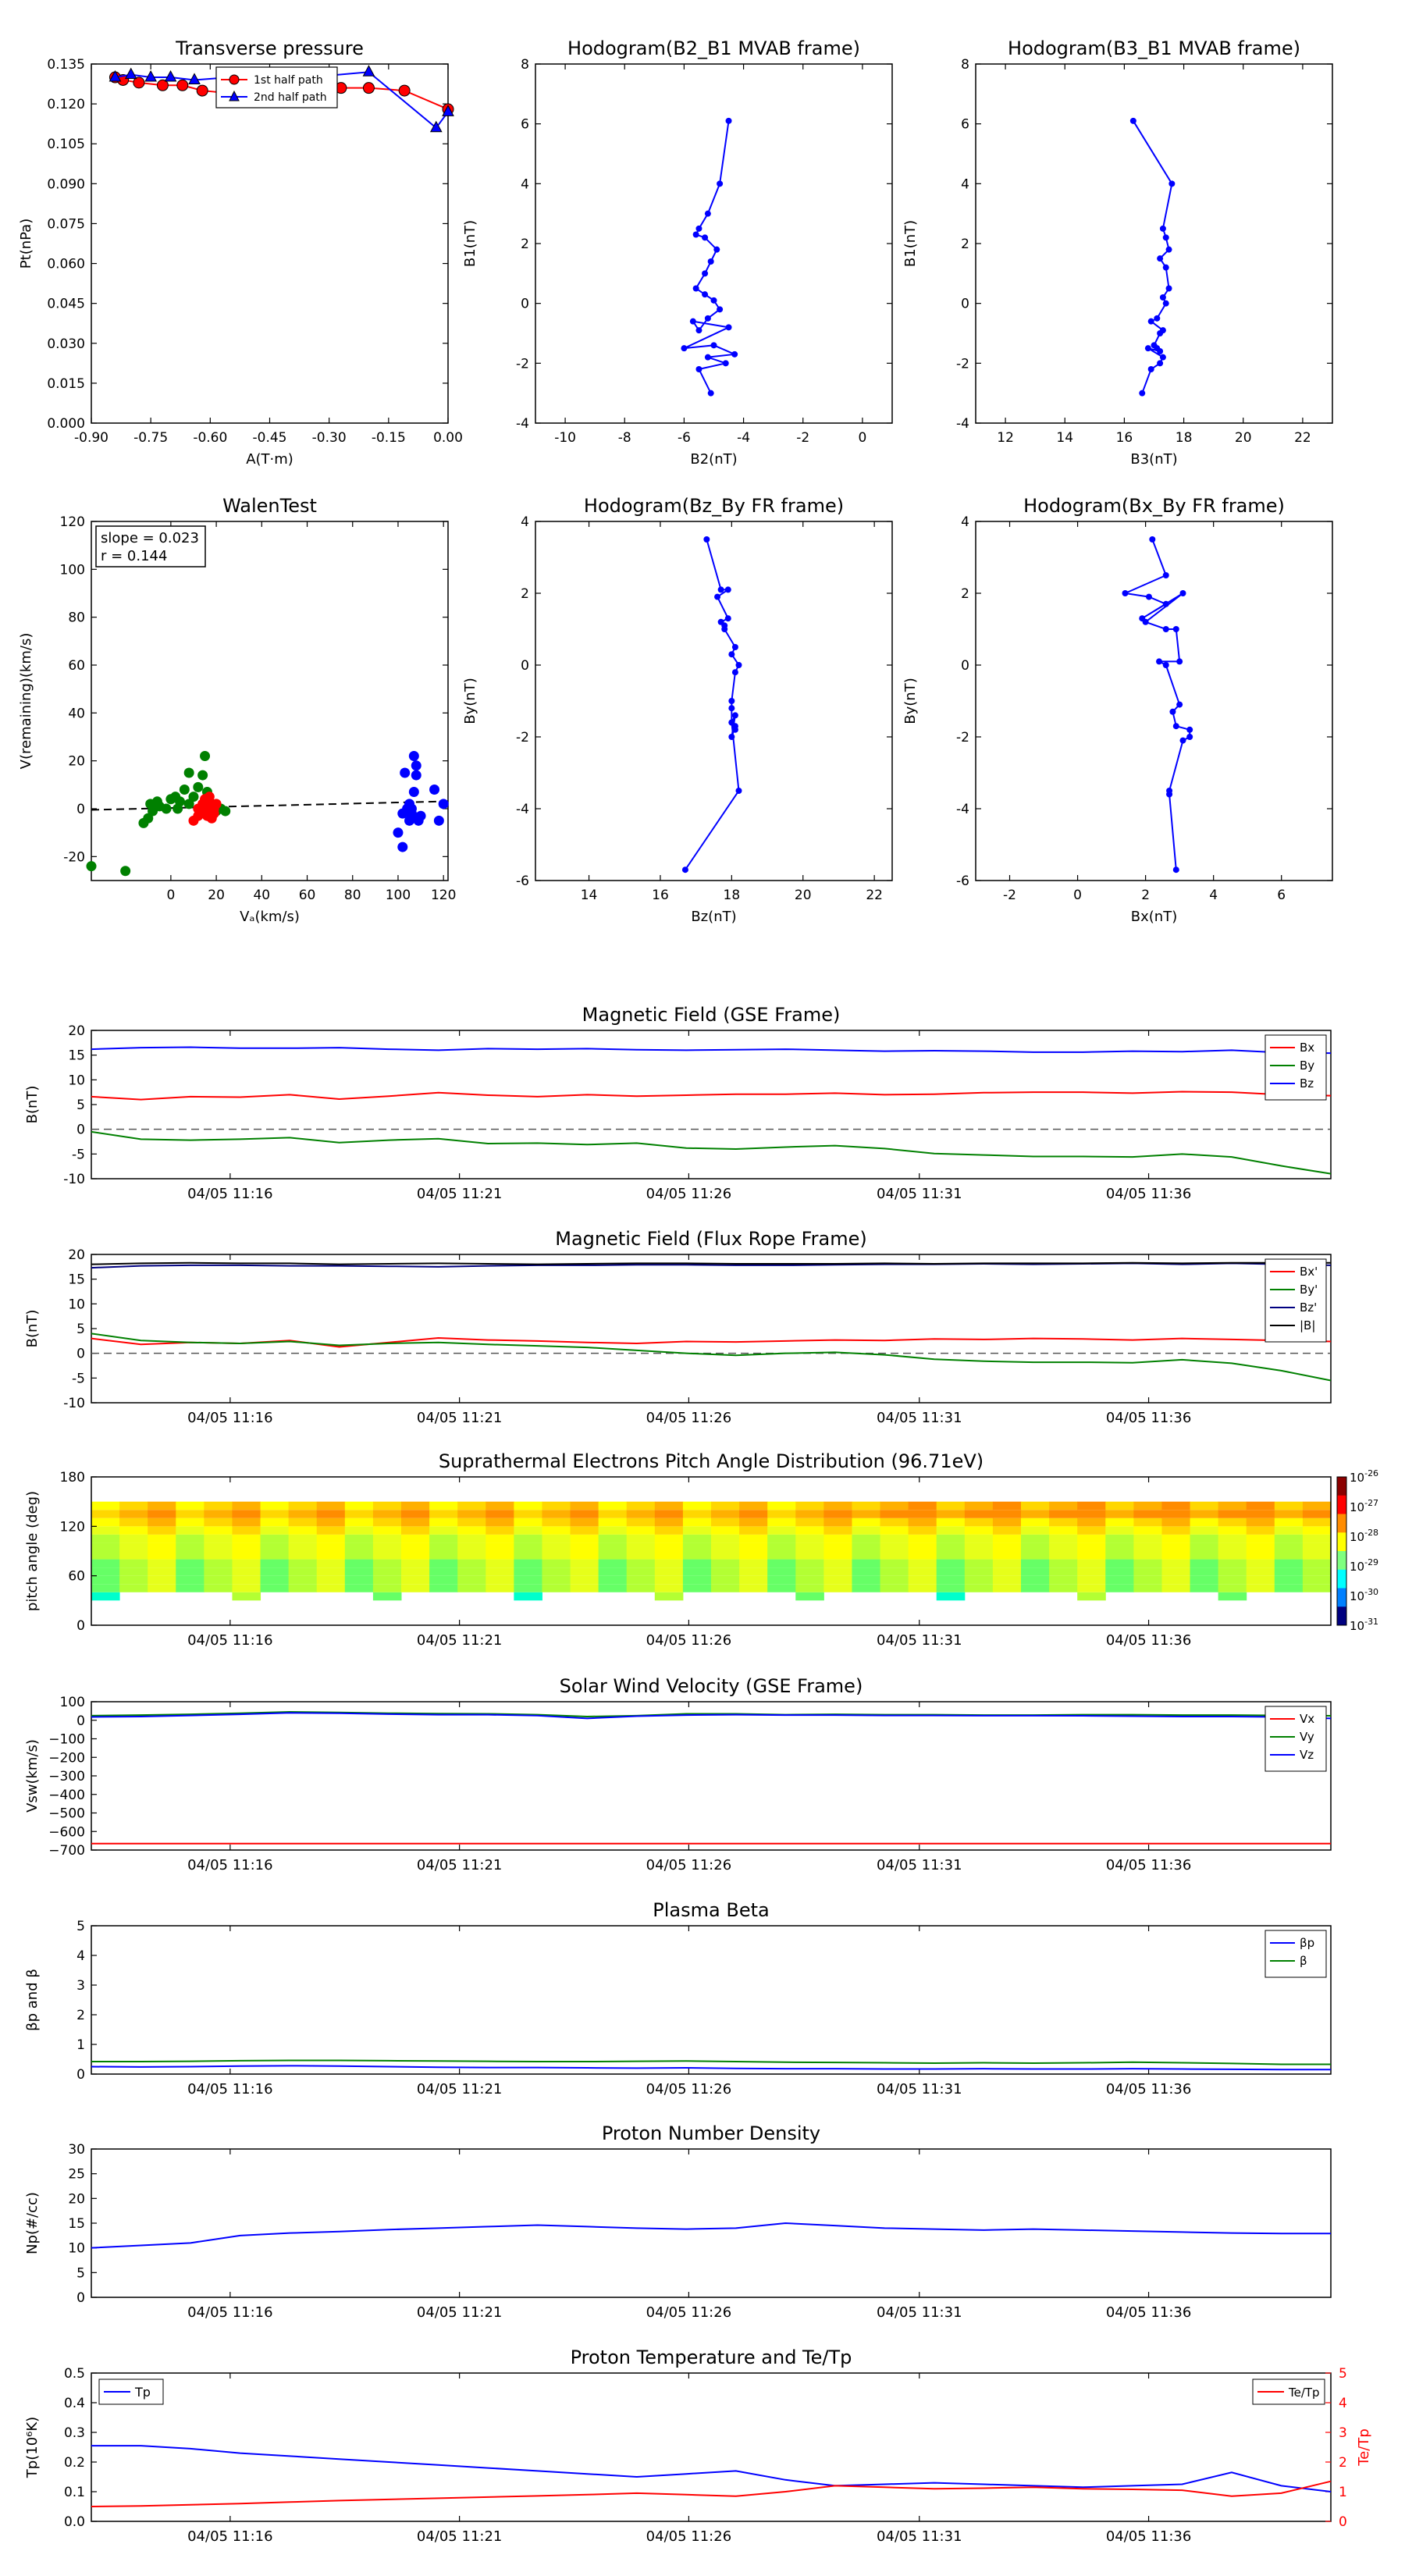 The width and height of the screenshot is (1405, 2576). I want to click on tpr-ytick-label: 0.3, so click(74, 2433).